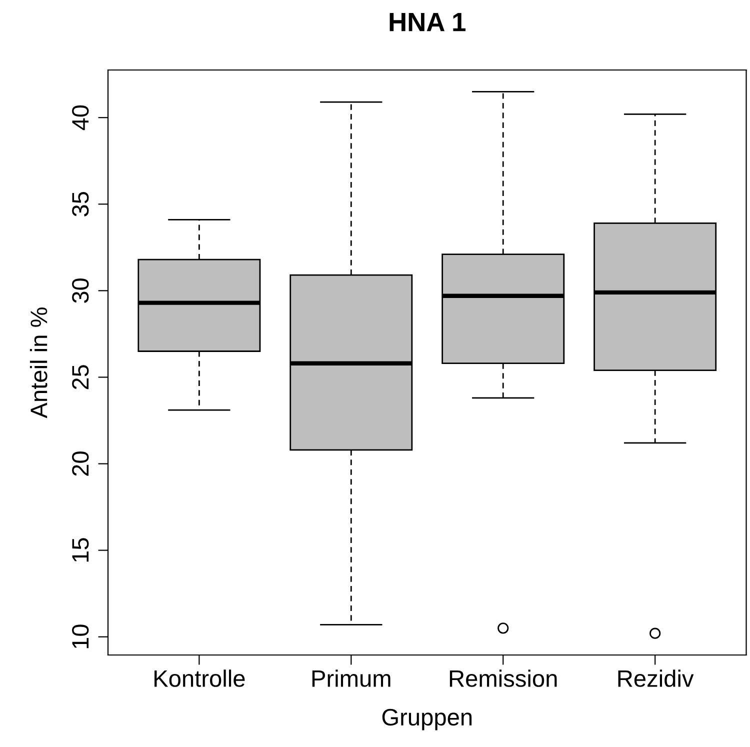  What do you see at coordinates (80, 204) in the screenshot?
I see `y-tick-label: 35` at bounding box center [80, 204].